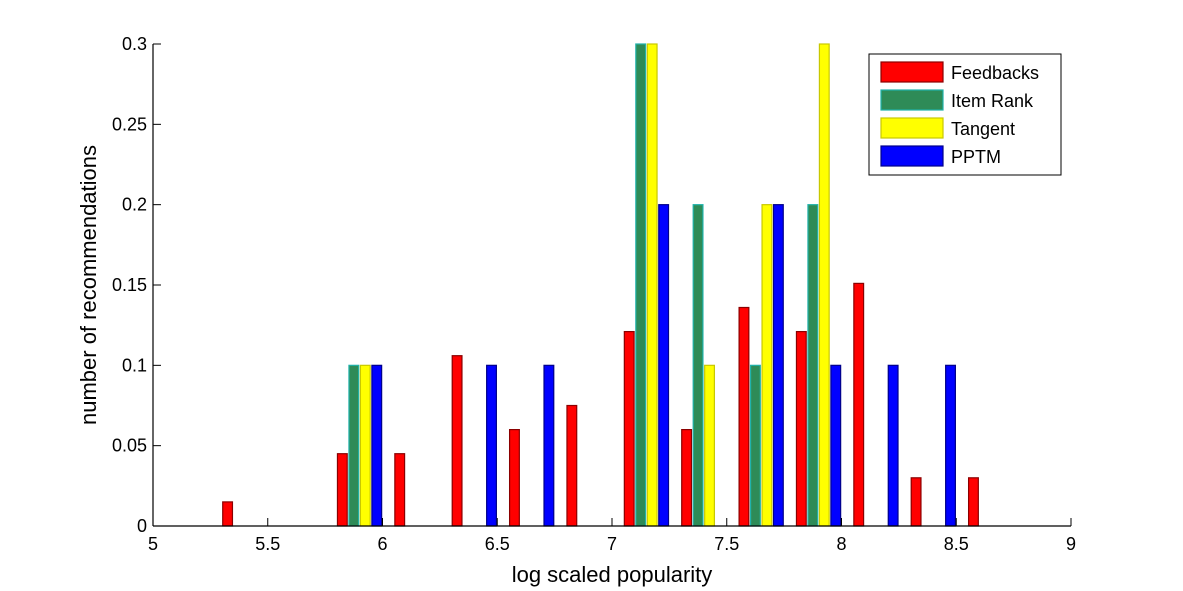  Describe the element at coordinates (612, 544) in the screenshot. I see `x-tick-label: 7` at that location.